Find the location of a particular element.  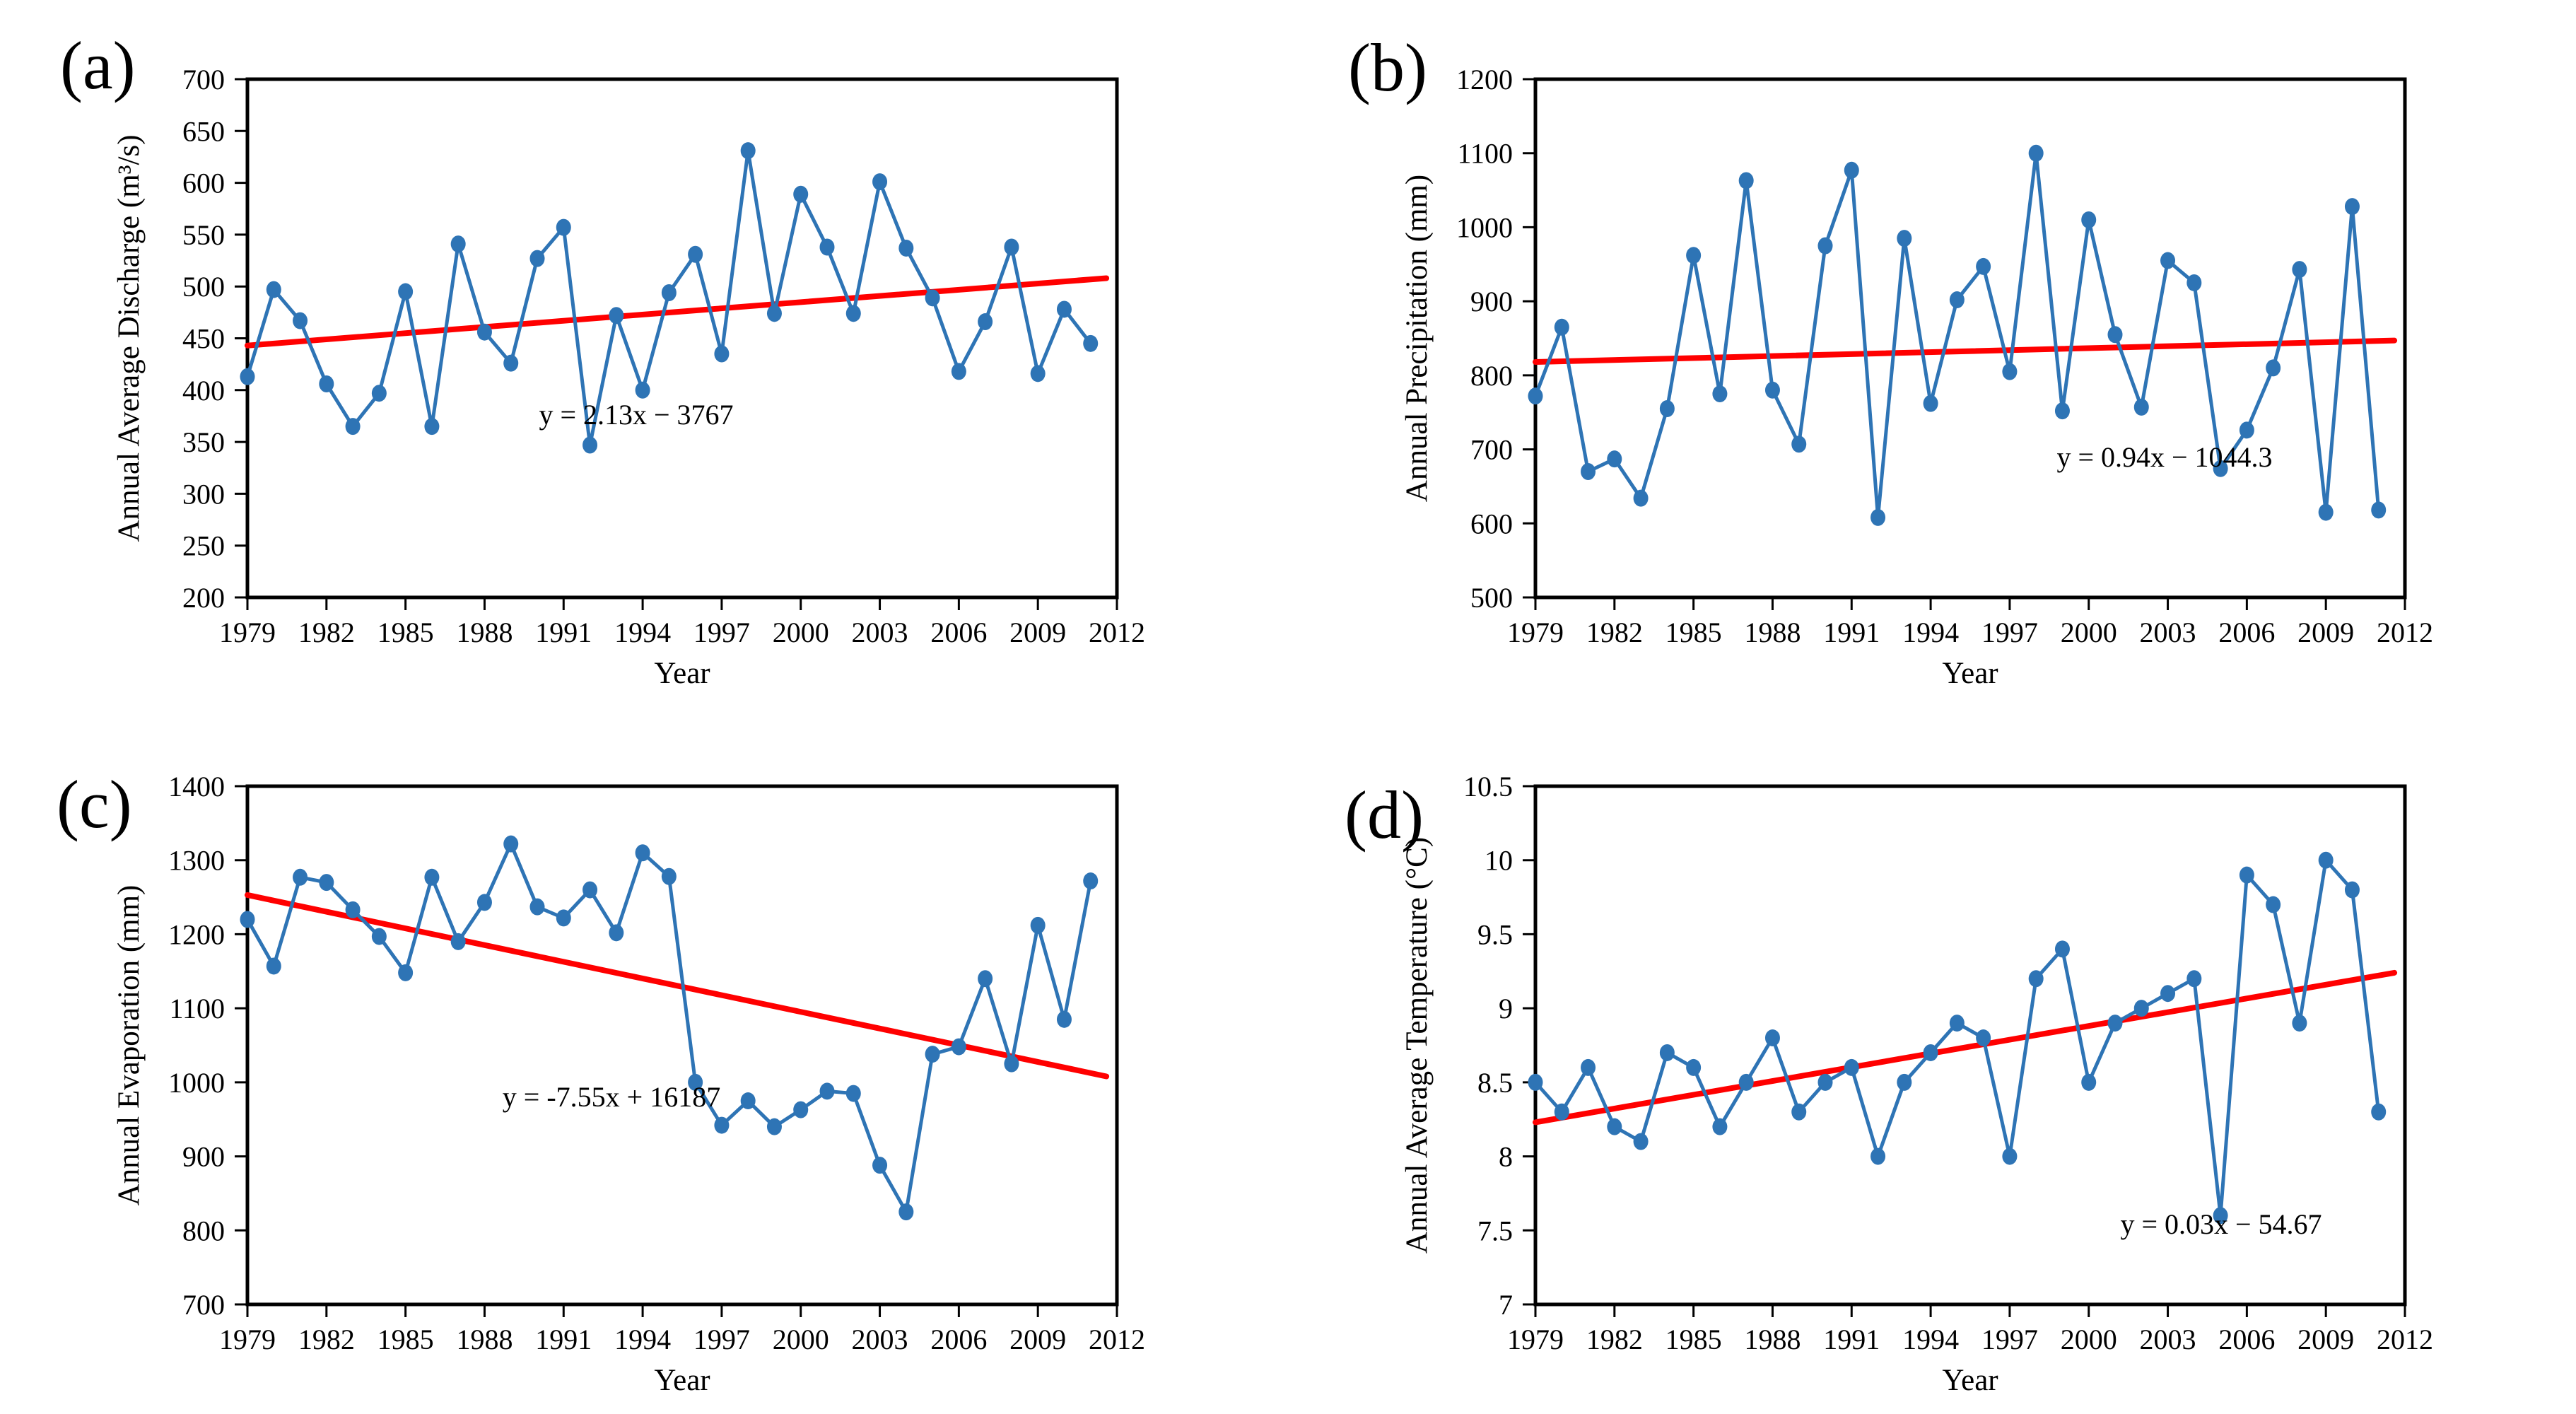

trend-line is located at coordinates (1966, 351).